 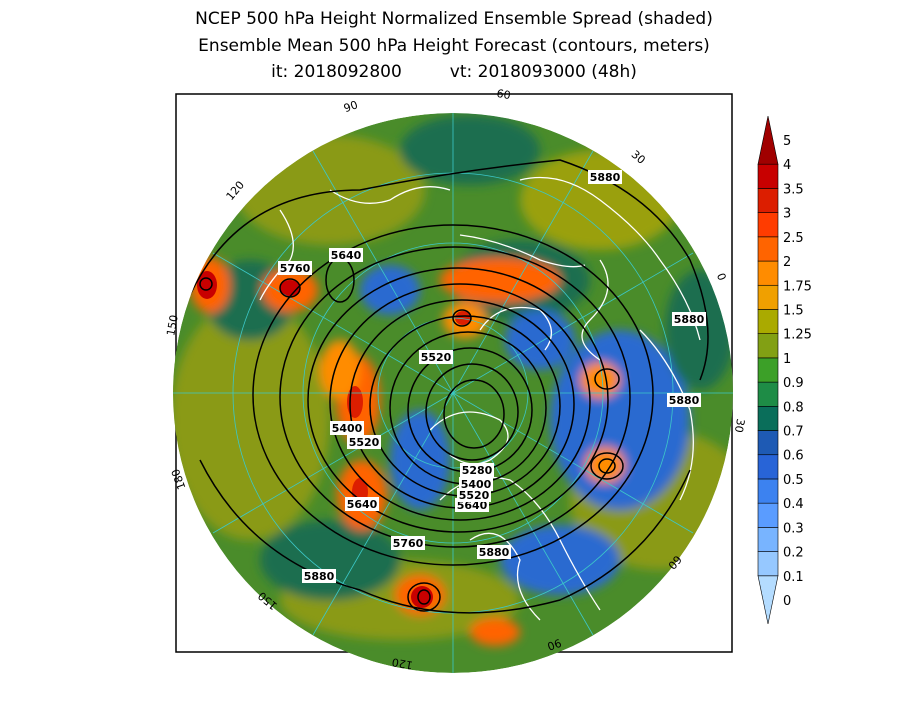 What do you see at coordinates (477, 470) in the screenshot?
I see `contour-label: 5280` at bounding box center [477, 470].